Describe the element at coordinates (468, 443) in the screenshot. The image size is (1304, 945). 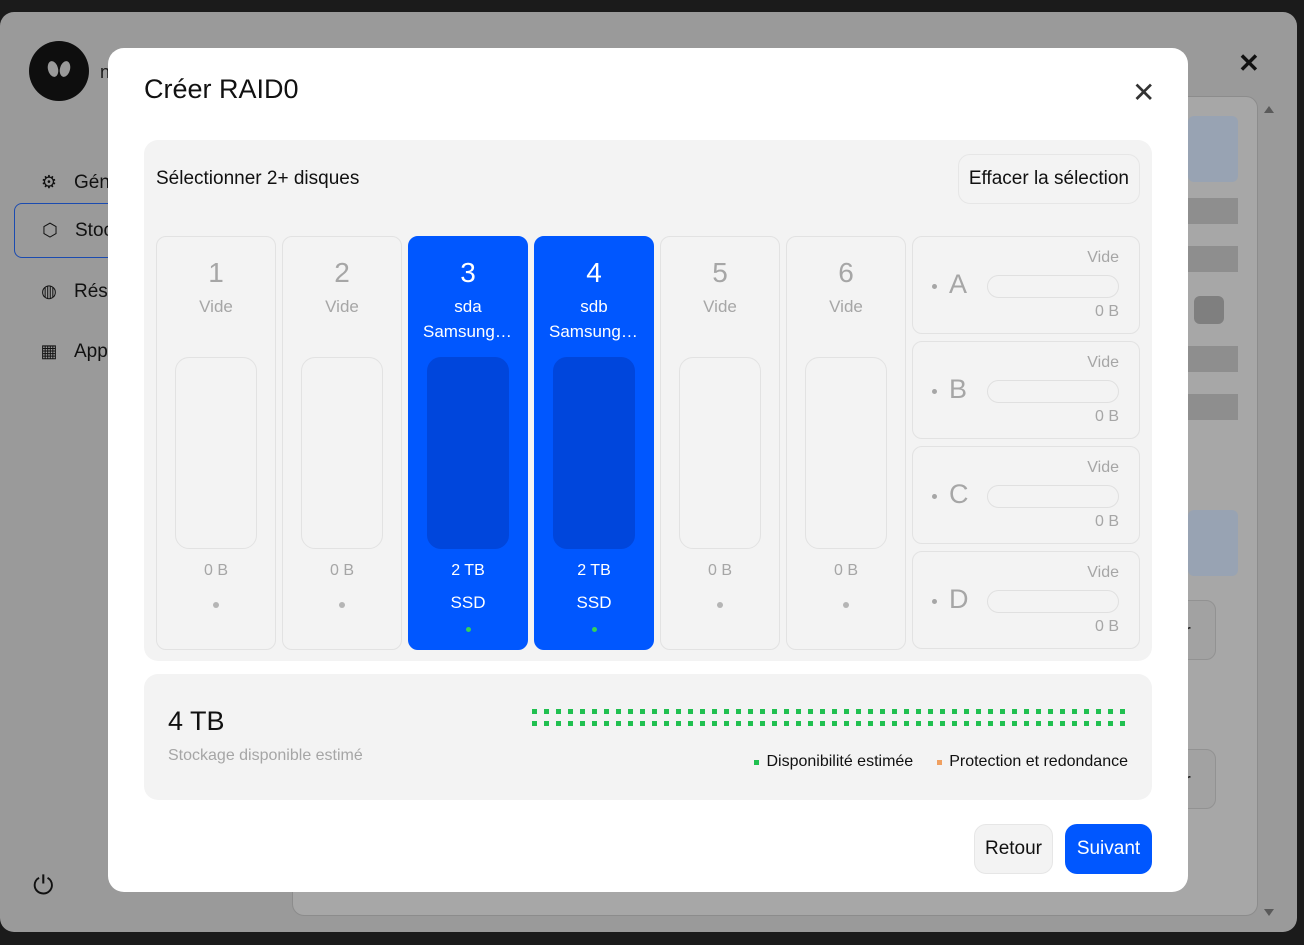
I see `drive-bay-3: 3 sda Samsung SSD 2 TB SSD` at that location.